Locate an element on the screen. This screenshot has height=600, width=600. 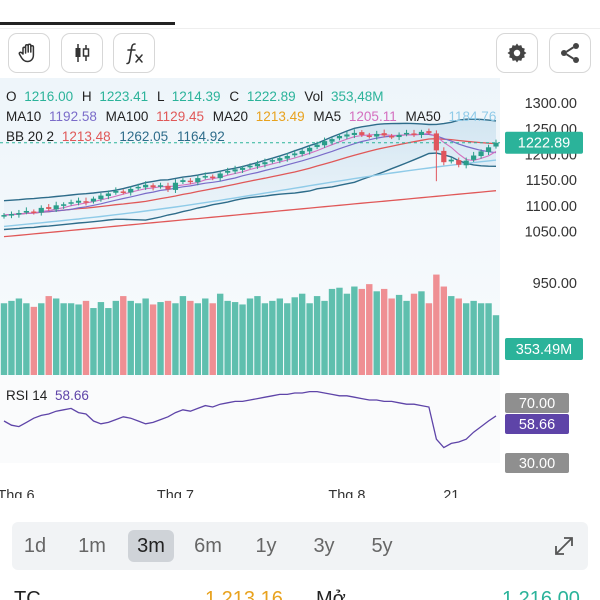
chart-type-button is located at coordinates (82, 53).